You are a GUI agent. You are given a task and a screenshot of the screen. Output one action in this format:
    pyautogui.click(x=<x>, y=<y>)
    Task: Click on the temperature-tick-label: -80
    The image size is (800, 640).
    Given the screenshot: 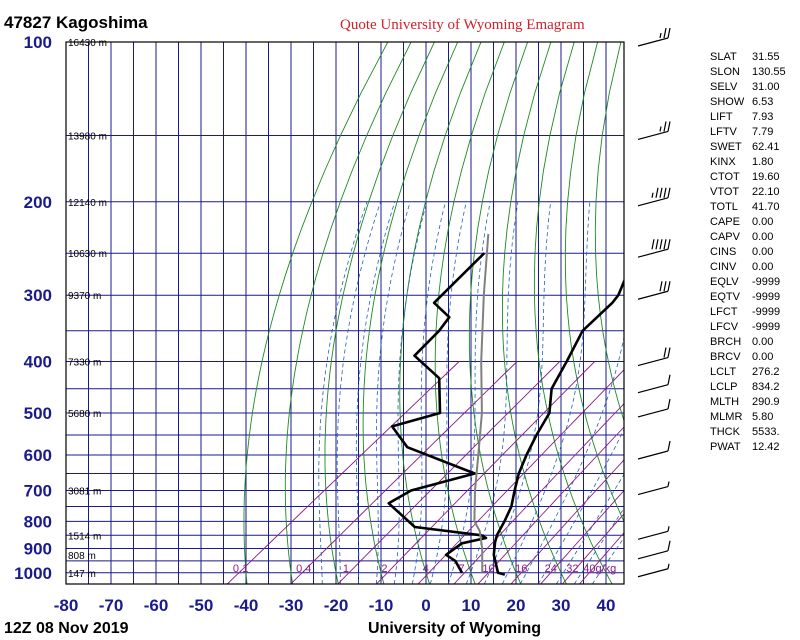 What is the action you would take?
    pyautogui.click(x=66, y=605)
    